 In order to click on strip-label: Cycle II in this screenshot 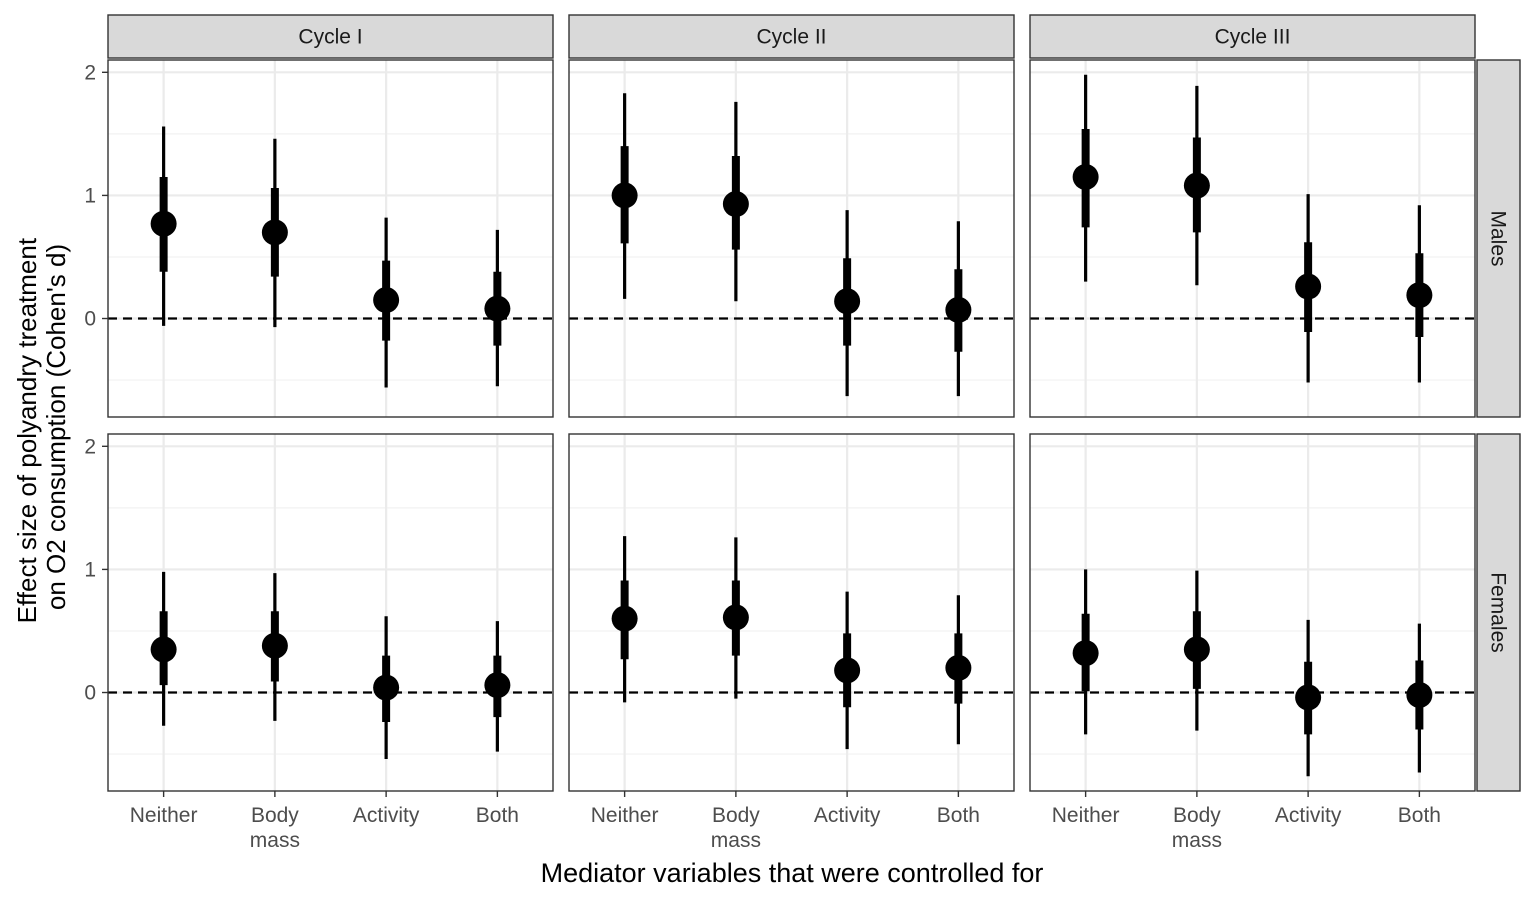, I will do `click(791, 37)`.